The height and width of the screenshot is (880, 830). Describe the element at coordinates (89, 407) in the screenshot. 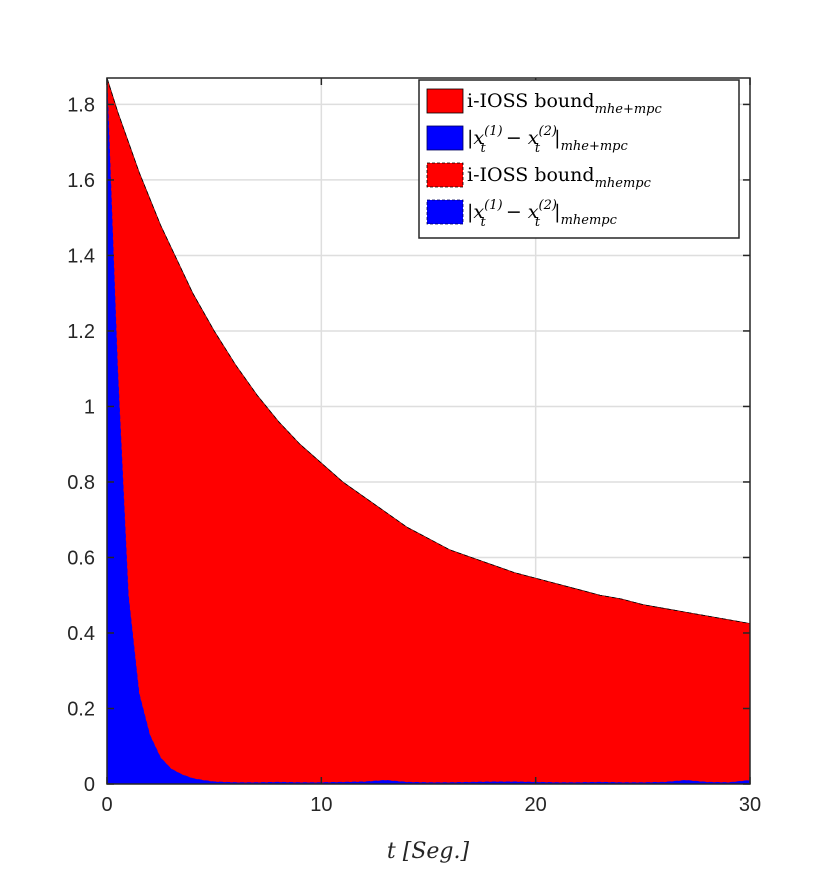

I see `y-tick-label: 1` at that location.